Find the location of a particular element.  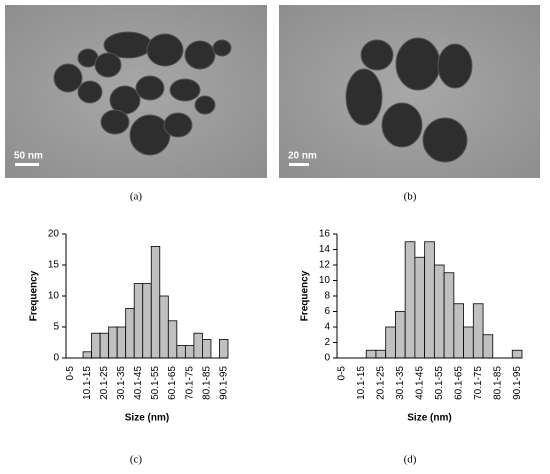

y-tick-label: 14 is located at coordinates (325, 249).